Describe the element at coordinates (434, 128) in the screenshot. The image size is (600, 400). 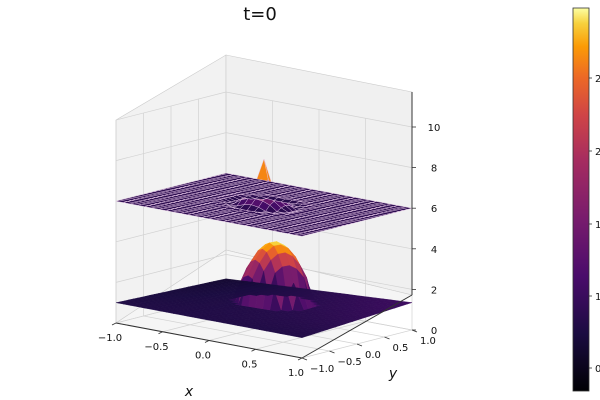
I see `z-tick-label: 10` at that location.